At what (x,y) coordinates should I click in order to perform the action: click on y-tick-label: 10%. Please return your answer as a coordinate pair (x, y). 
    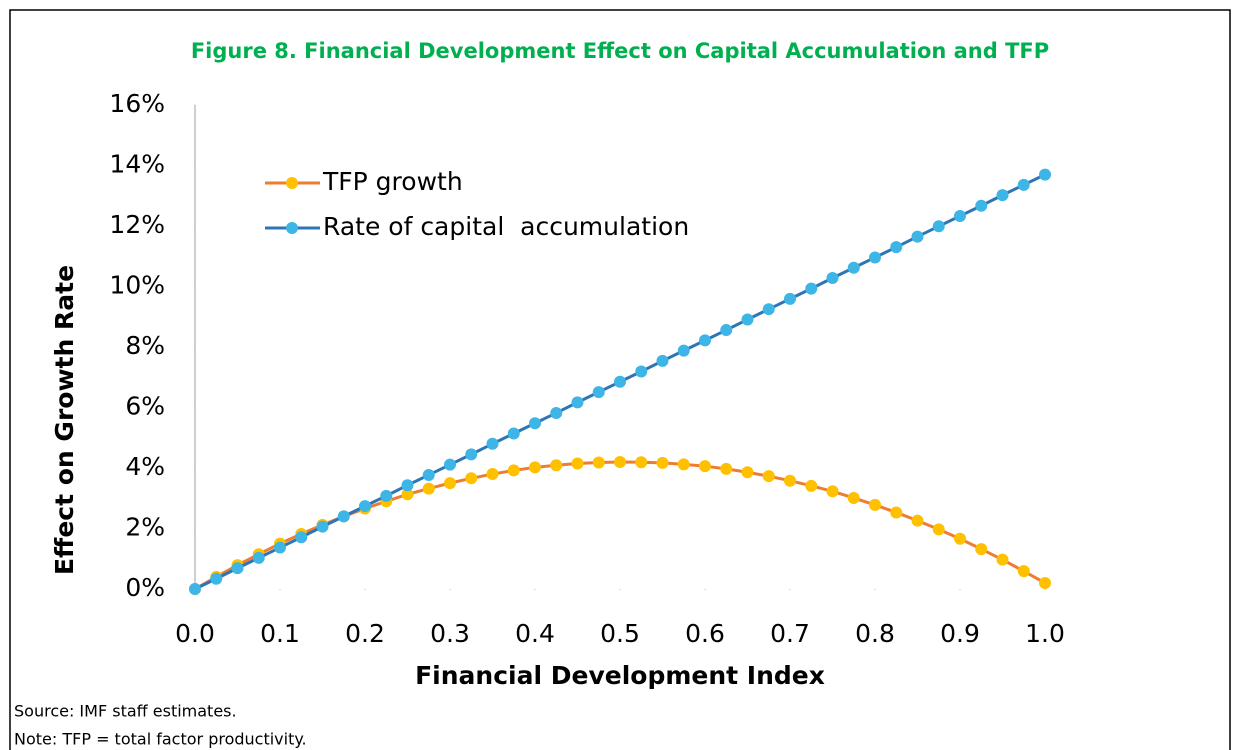
    Looking at the image, I should click on (137, 285).